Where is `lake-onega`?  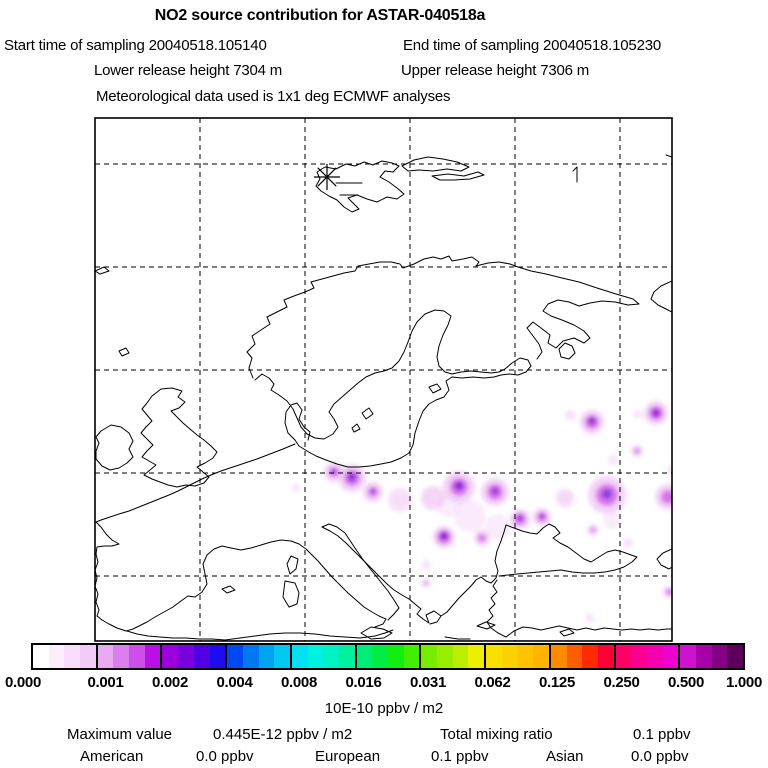
lake-onega is located at coordinates (567, 351).